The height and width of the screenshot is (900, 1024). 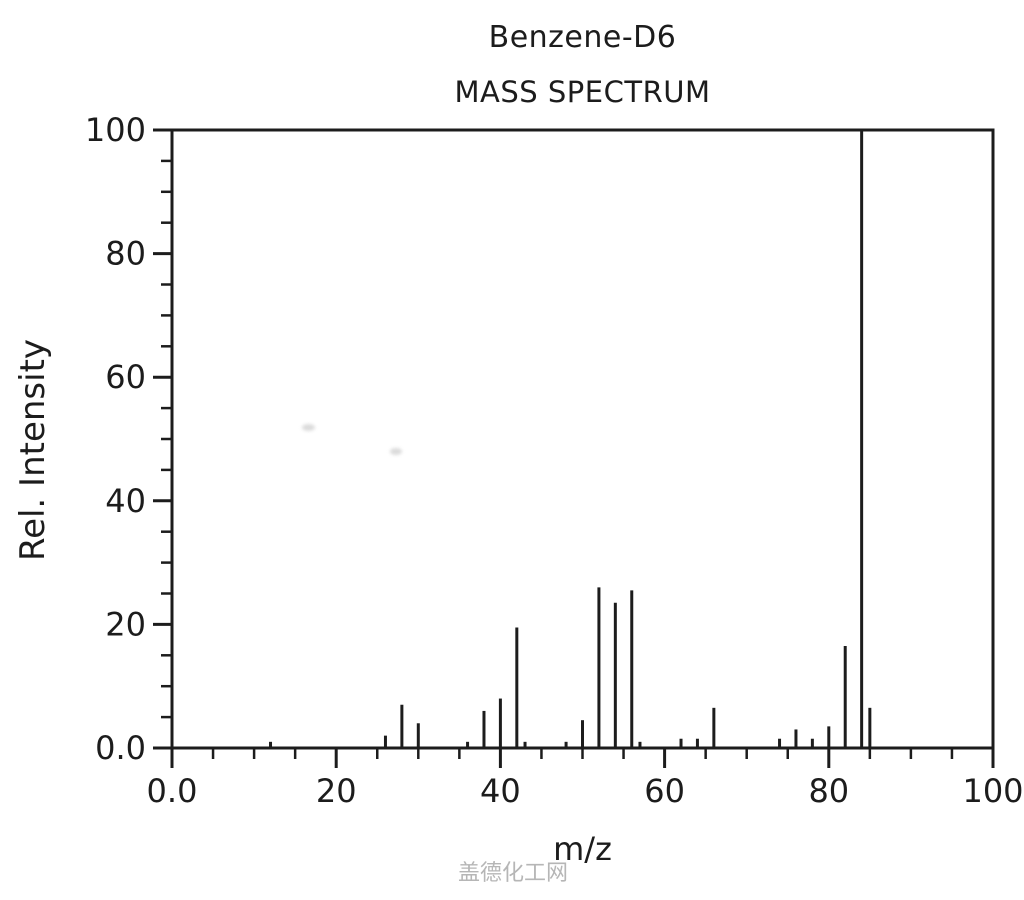 I want to click on chart-title: Benzene-D6, so click(x=582, y=37).